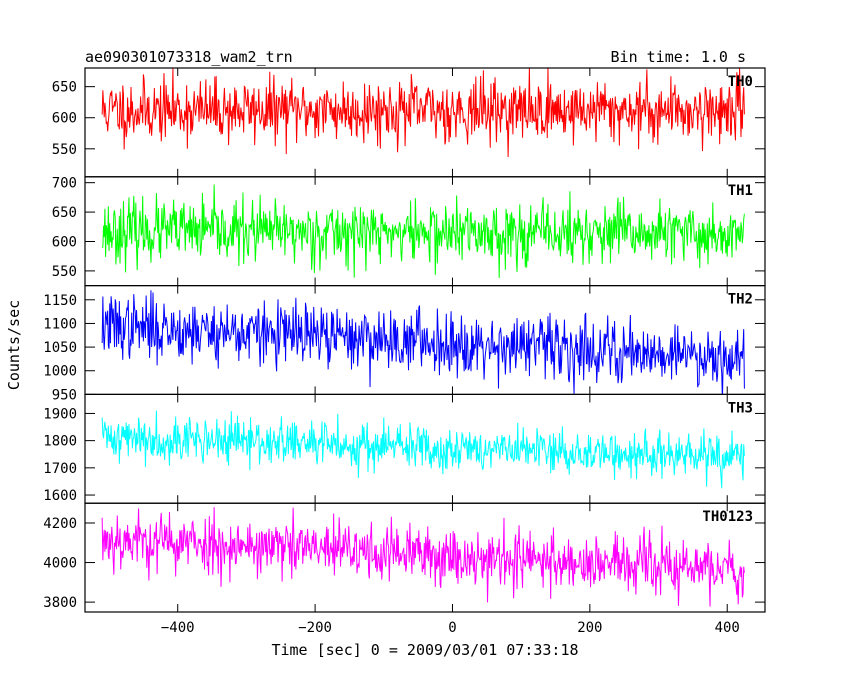 The height and width of the screenshot is (680, 850). I want to click on series-th0, so click(423, 113).